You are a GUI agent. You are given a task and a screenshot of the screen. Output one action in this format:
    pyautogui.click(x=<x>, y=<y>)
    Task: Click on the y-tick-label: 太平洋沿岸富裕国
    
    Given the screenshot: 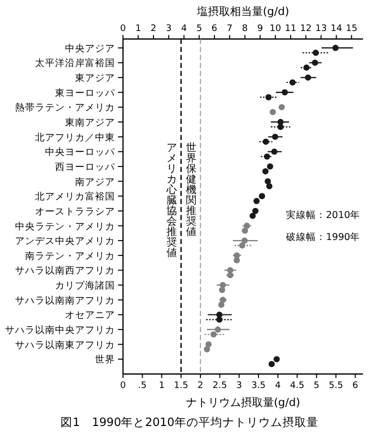 What is the action you would take?
    pyautogui.click(x=75, y=63)
    